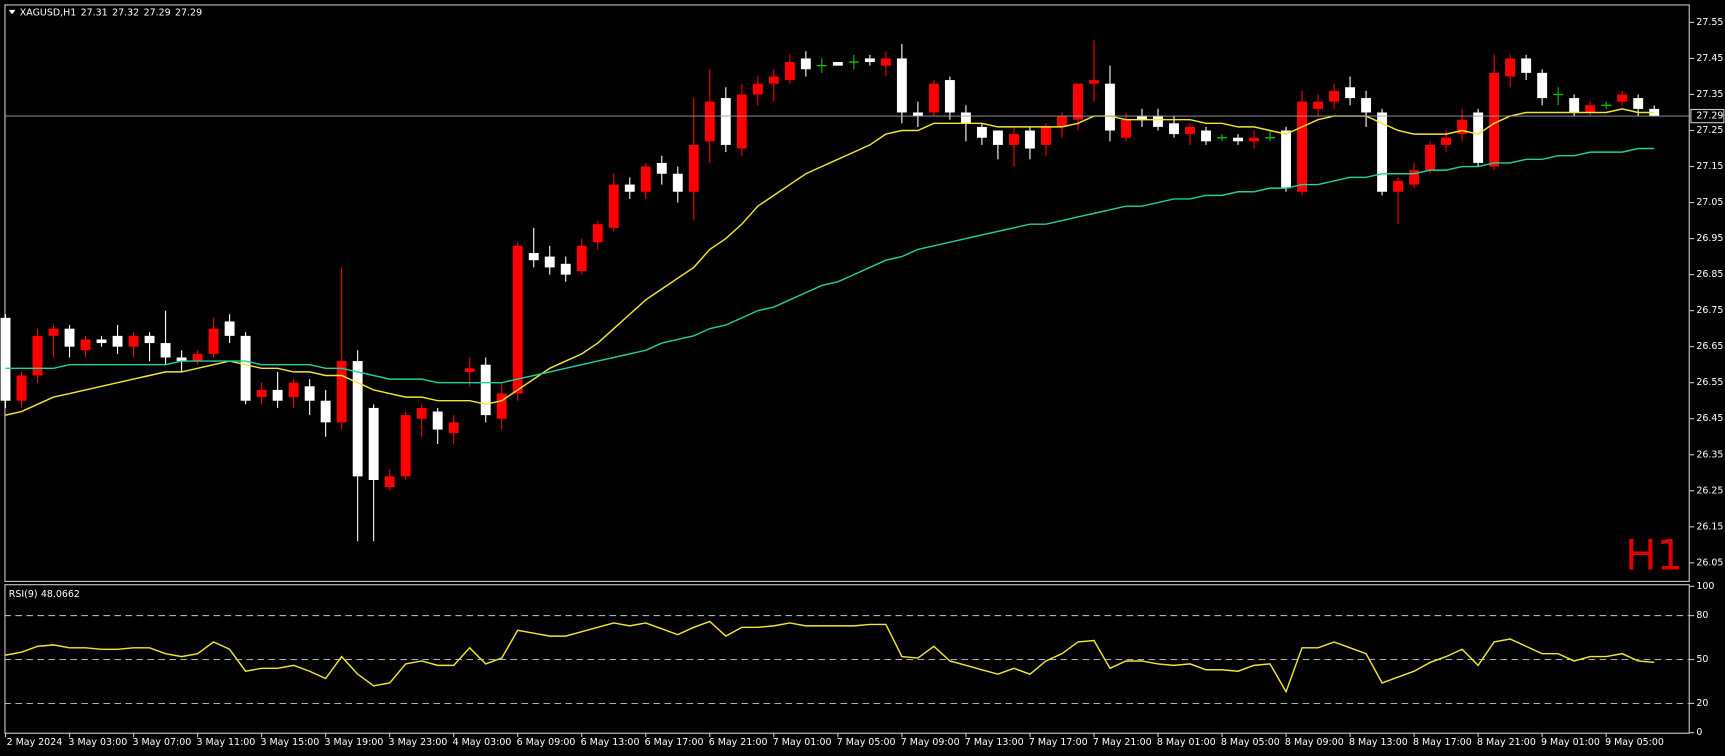 Image resolution: width=1725 pixels, height=756 pixels. Describe the element at coordinates (674, 742) in the screenshot. I see `x-tick-label: 6 May 17:00` at that location.